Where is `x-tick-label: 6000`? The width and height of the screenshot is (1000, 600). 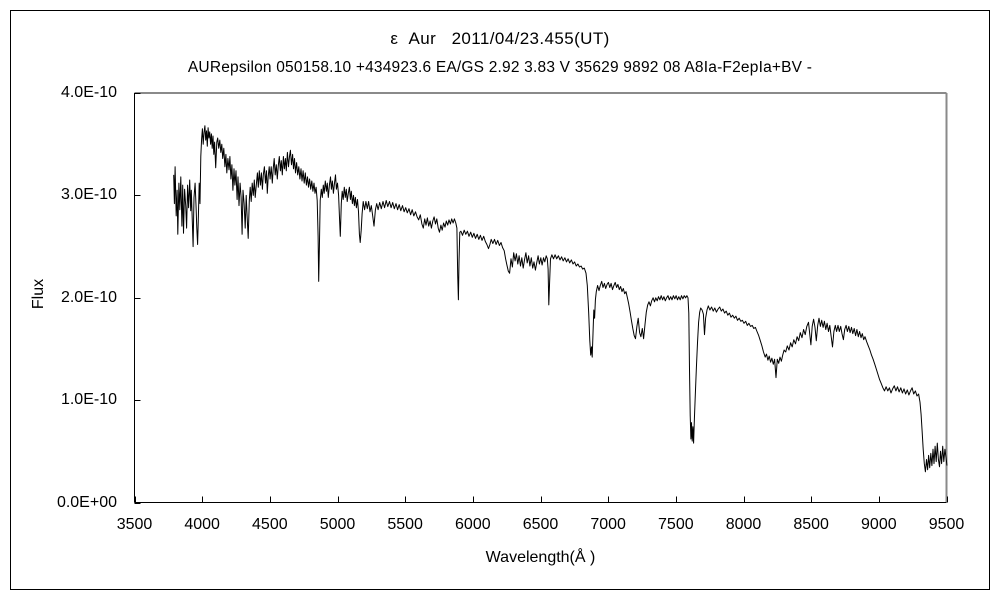 x-tick-label: 6000 is located at coordinates (473, 524).